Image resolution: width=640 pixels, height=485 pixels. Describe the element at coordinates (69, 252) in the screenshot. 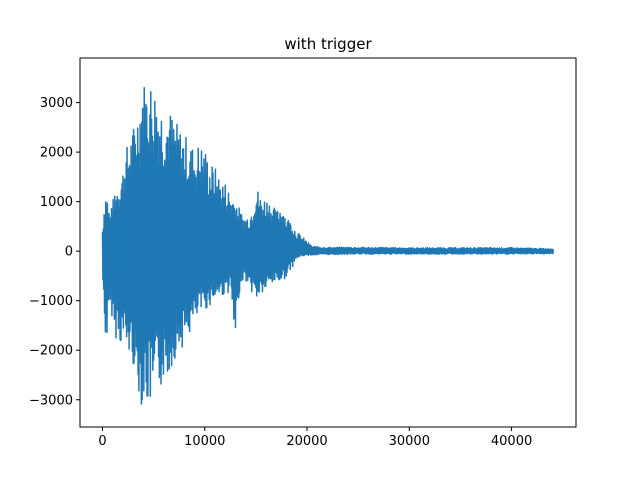

I see `y-tick-label: 0` at that location.